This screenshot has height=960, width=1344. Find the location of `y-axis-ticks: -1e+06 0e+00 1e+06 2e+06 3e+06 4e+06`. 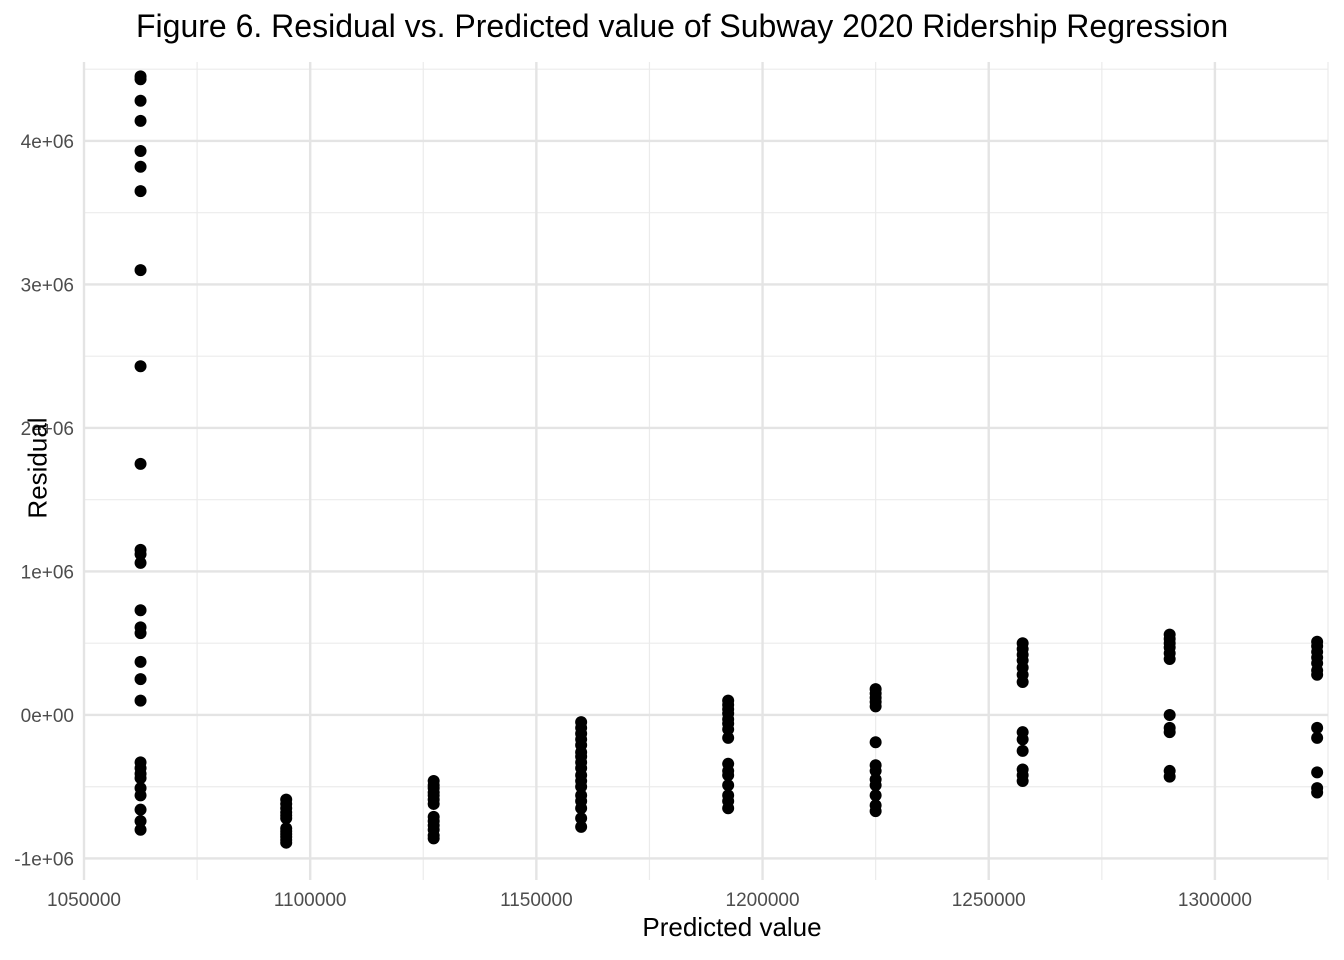

y-axis-ticks: -1e+06 0e+00 1e+06 2e+06 3e+06 4e+06 is located at coordinates (44, 501).